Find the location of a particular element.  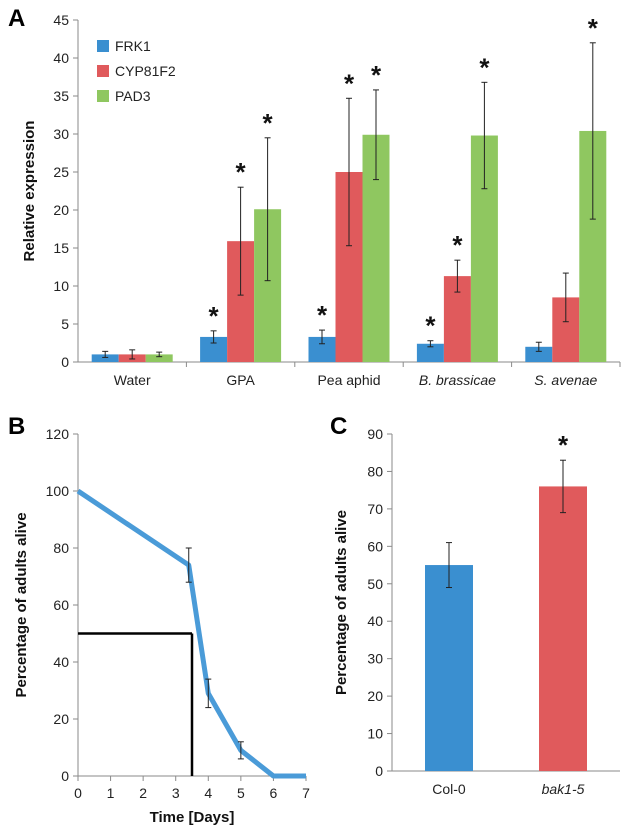

y-tick-label: 35 is located at coordinates (61, 96).